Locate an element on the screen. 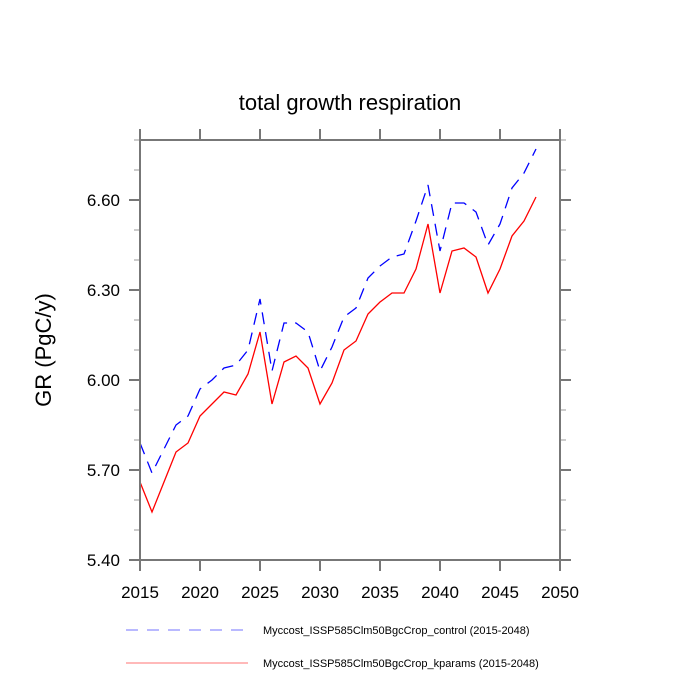 The height and width of the screenshot is (700, 700). x-tick-label: 2035 is located at coordinates (380, 592).